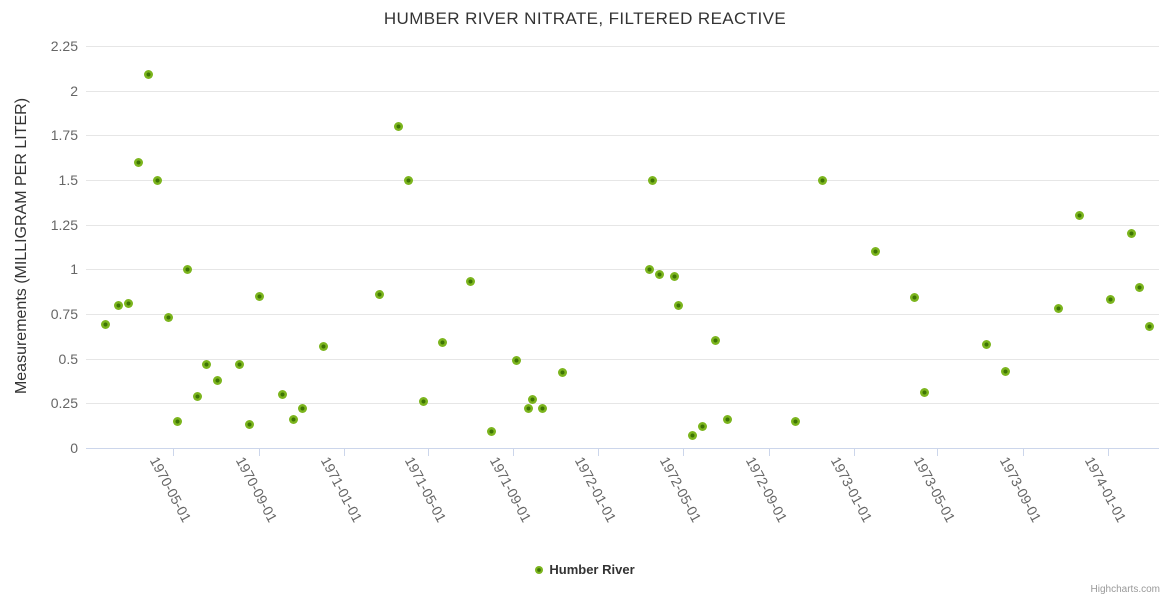 Image resolution: width=1170 pixels, height=600 pixels. What do you see at coordinates (74, 269) in the screenshot?
I see `y-axis-tick-label: 1` at bounding box center [74, 269].